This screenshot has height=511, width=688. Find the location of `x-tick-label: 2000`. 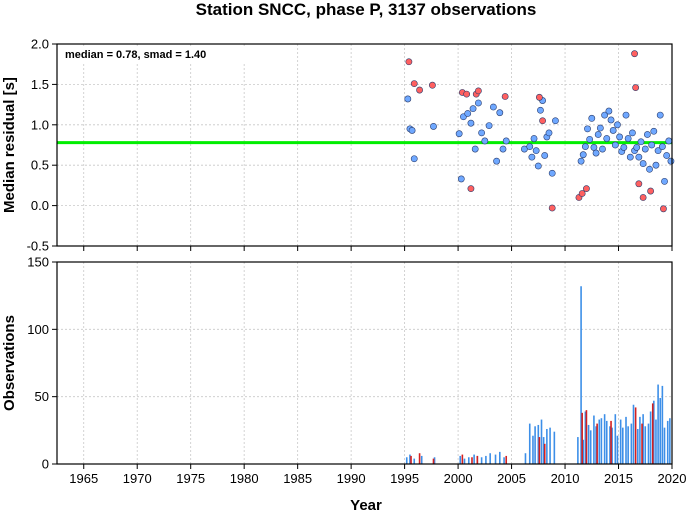

x-tick-label: 2000 is located at coordinates (458, 478).